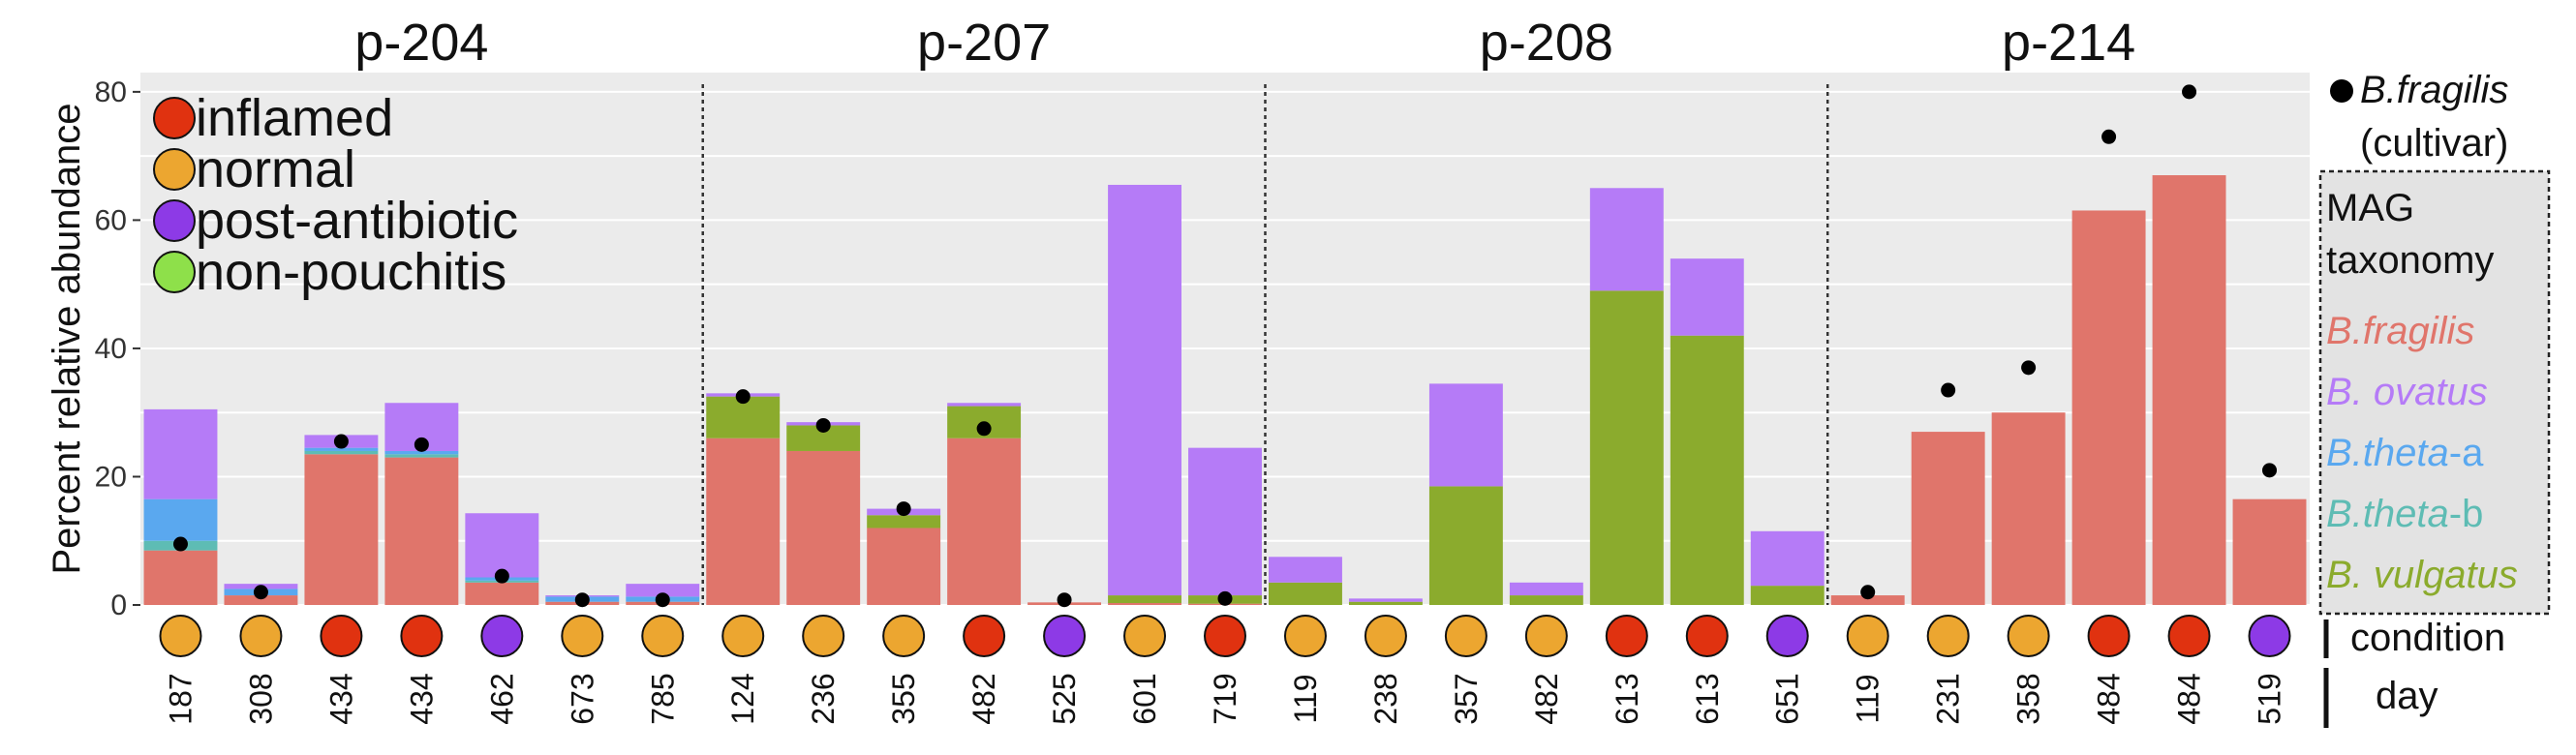 Image resolution: width=2576 pixels, height=755 pixels. What do you see at coordinates (2422, 575) in the screenshot?
I see `taxonomy-legend-item: B. vulgatus` at bounding box center [2422, 575].